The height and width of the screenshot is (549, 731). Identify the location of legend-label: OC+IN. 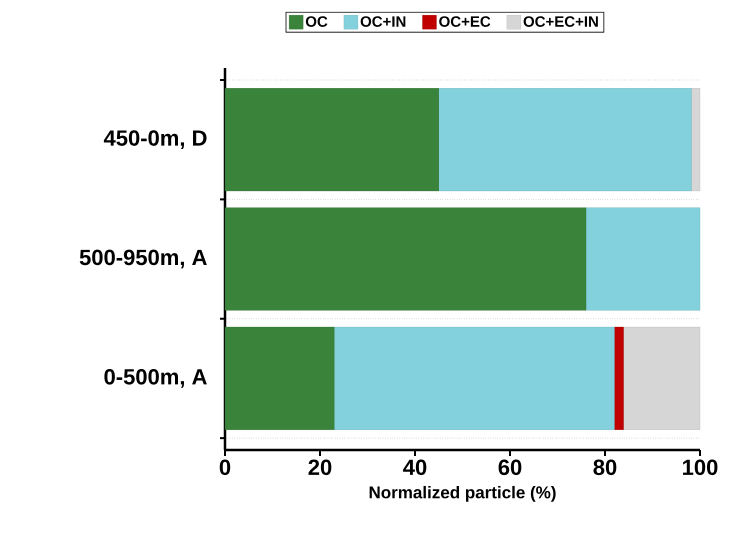
(383, 21).